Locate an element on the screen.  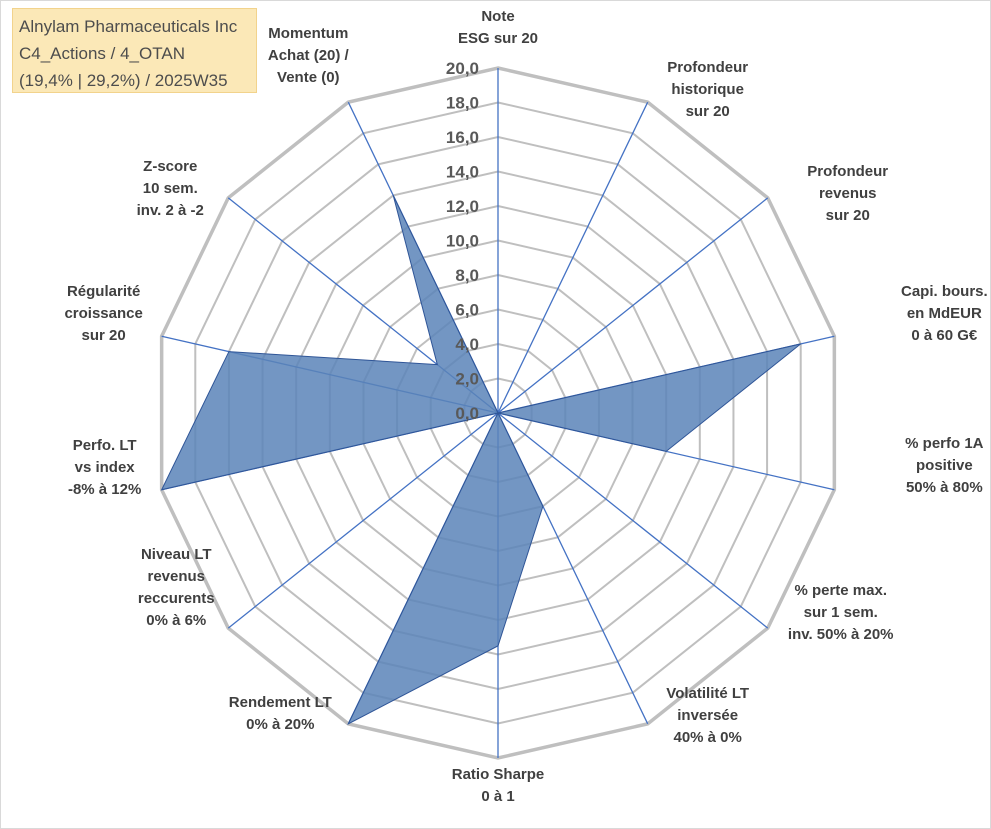
axis-label-line: positive is located at coordinates (944, 465).